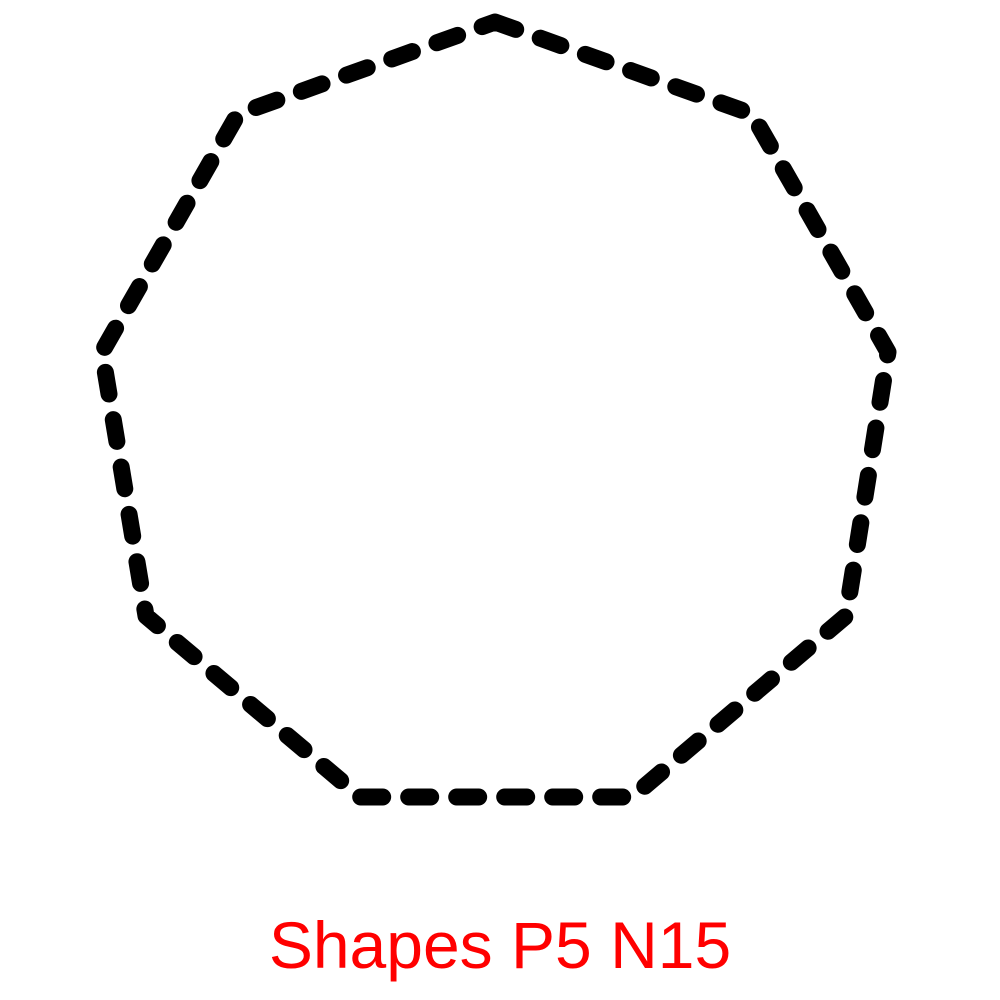  Describe the element at coordinates (500, 945) in the screenshot. I see `shape-caption: Shapes P5 N15` at that location.